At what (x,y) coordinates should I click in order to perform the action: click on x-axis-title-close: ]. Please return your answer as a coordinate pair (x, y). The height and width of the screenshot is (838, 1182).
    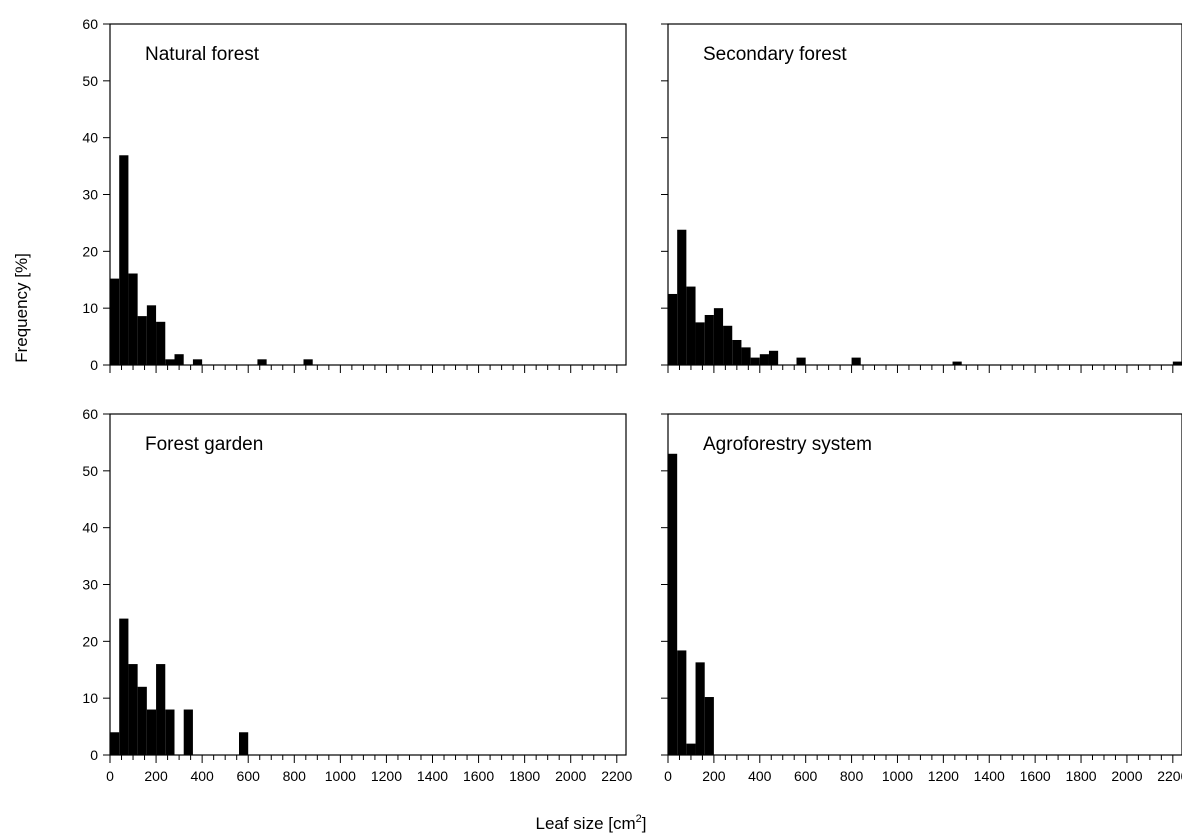
    Looking at the image, I should click on (644, 823).